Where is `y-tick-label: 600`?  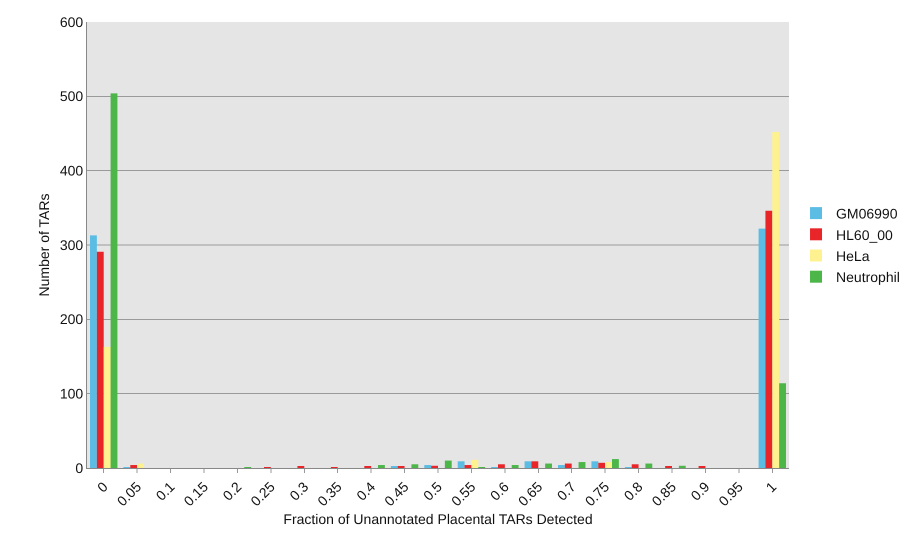 y-tick-label: 600 is located at coordinates (72, 22).